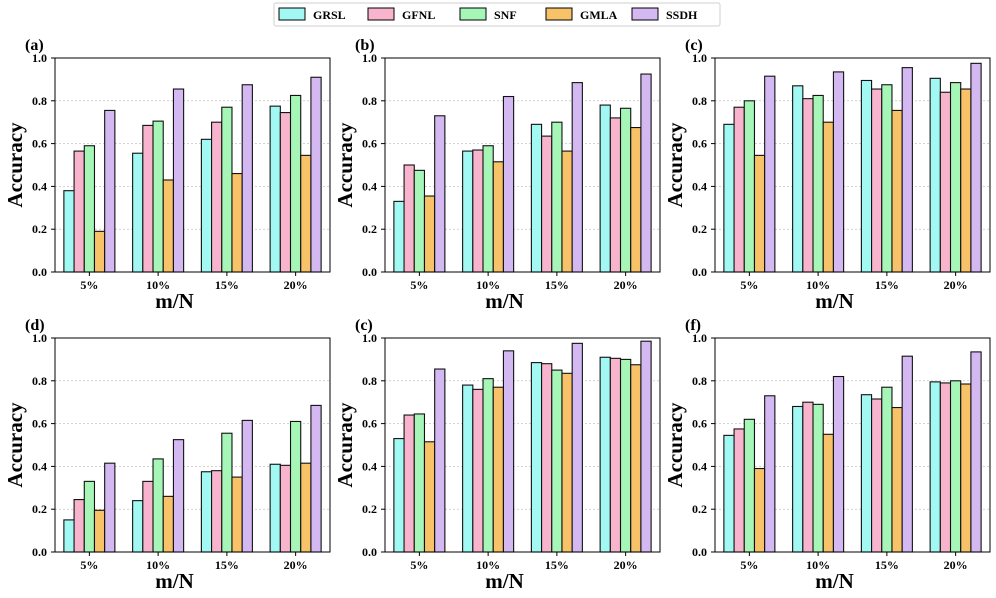  What do you see at coordinates (34, 45) in the screenshot?
I see `panel-label: (a)` at bounding box center [34, 45].